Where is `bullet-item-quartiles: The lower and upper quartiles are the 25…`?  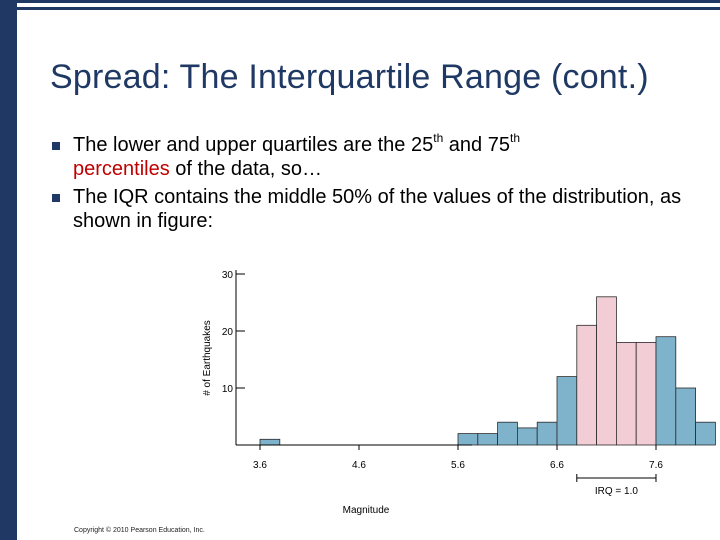 bullet-item-quartiles: The lower and upper quartiles are the 25… is located at coordinates (370, 156).